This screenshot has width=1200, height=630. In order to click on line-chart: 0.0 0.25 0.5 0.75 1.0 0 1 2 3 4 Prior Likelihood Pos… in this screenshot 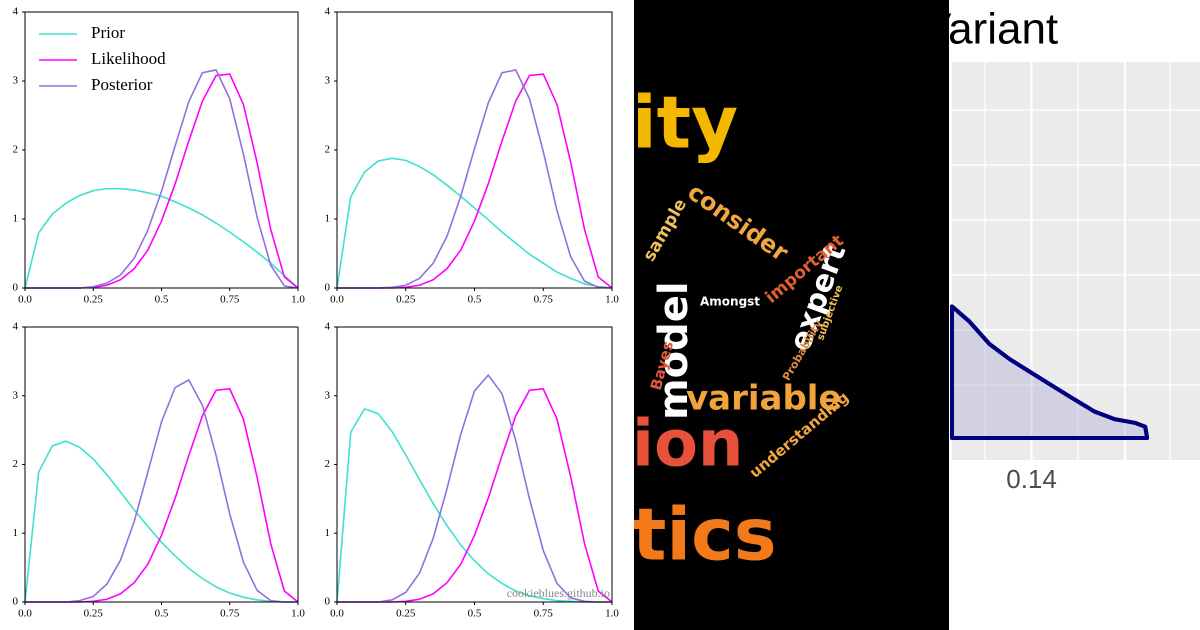, I will do `click(159, 156)`.